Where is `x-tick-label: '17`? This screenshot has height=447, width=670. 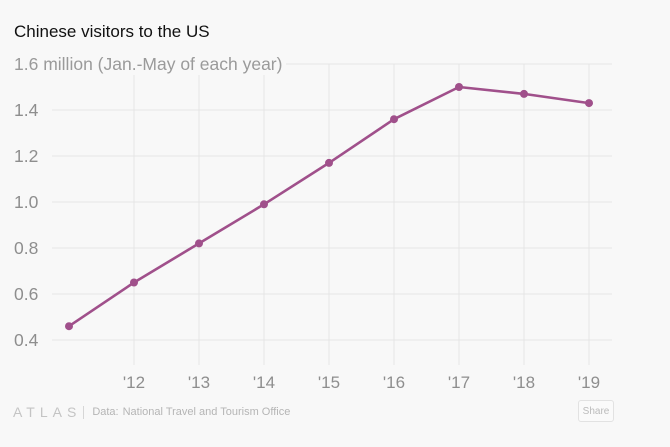
x-tick-label: '17 is located at coordinates (459, 382).